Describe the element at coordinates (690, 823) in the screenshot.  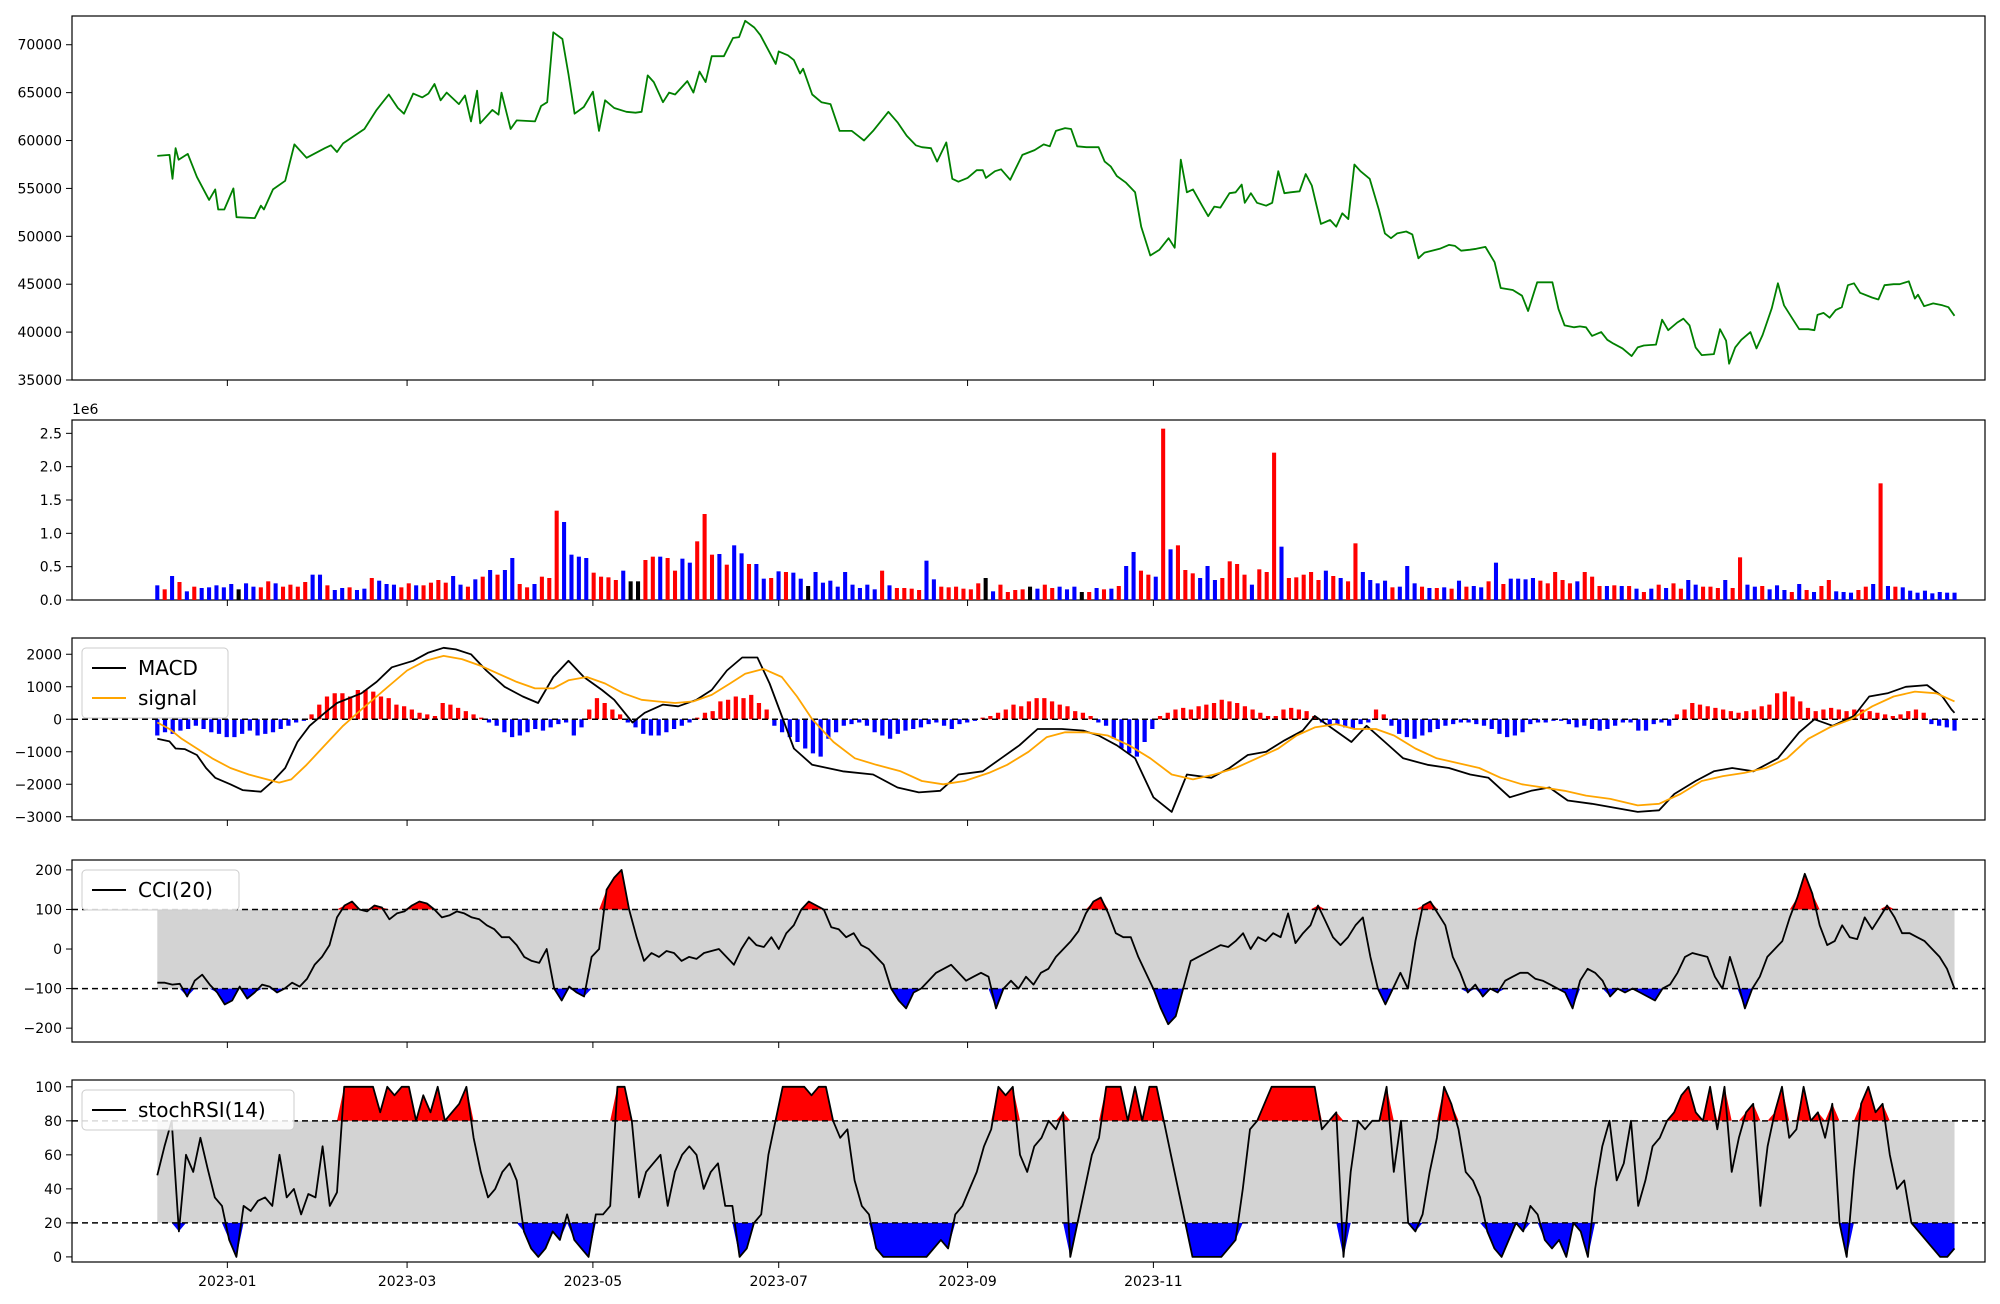
I see `macd-x-axis` at that location.